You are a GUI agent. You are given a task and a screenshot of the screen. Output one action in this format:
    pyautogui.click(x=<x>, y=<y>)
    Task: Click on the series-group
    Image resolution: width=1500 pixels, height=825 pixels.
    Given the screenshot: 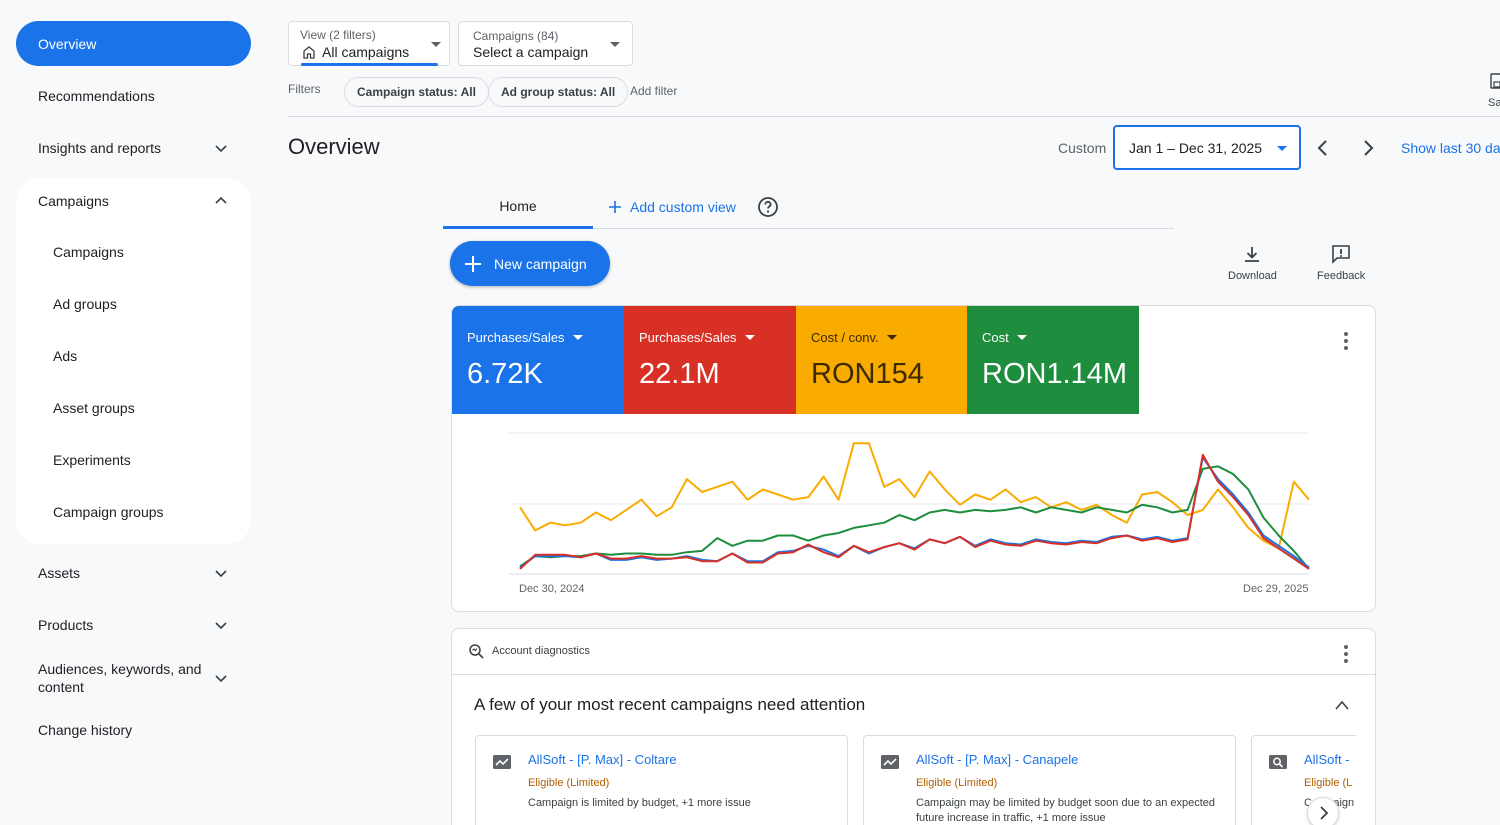 What is the action you would take?
    pyautogui.click(x=914, y=506)
    